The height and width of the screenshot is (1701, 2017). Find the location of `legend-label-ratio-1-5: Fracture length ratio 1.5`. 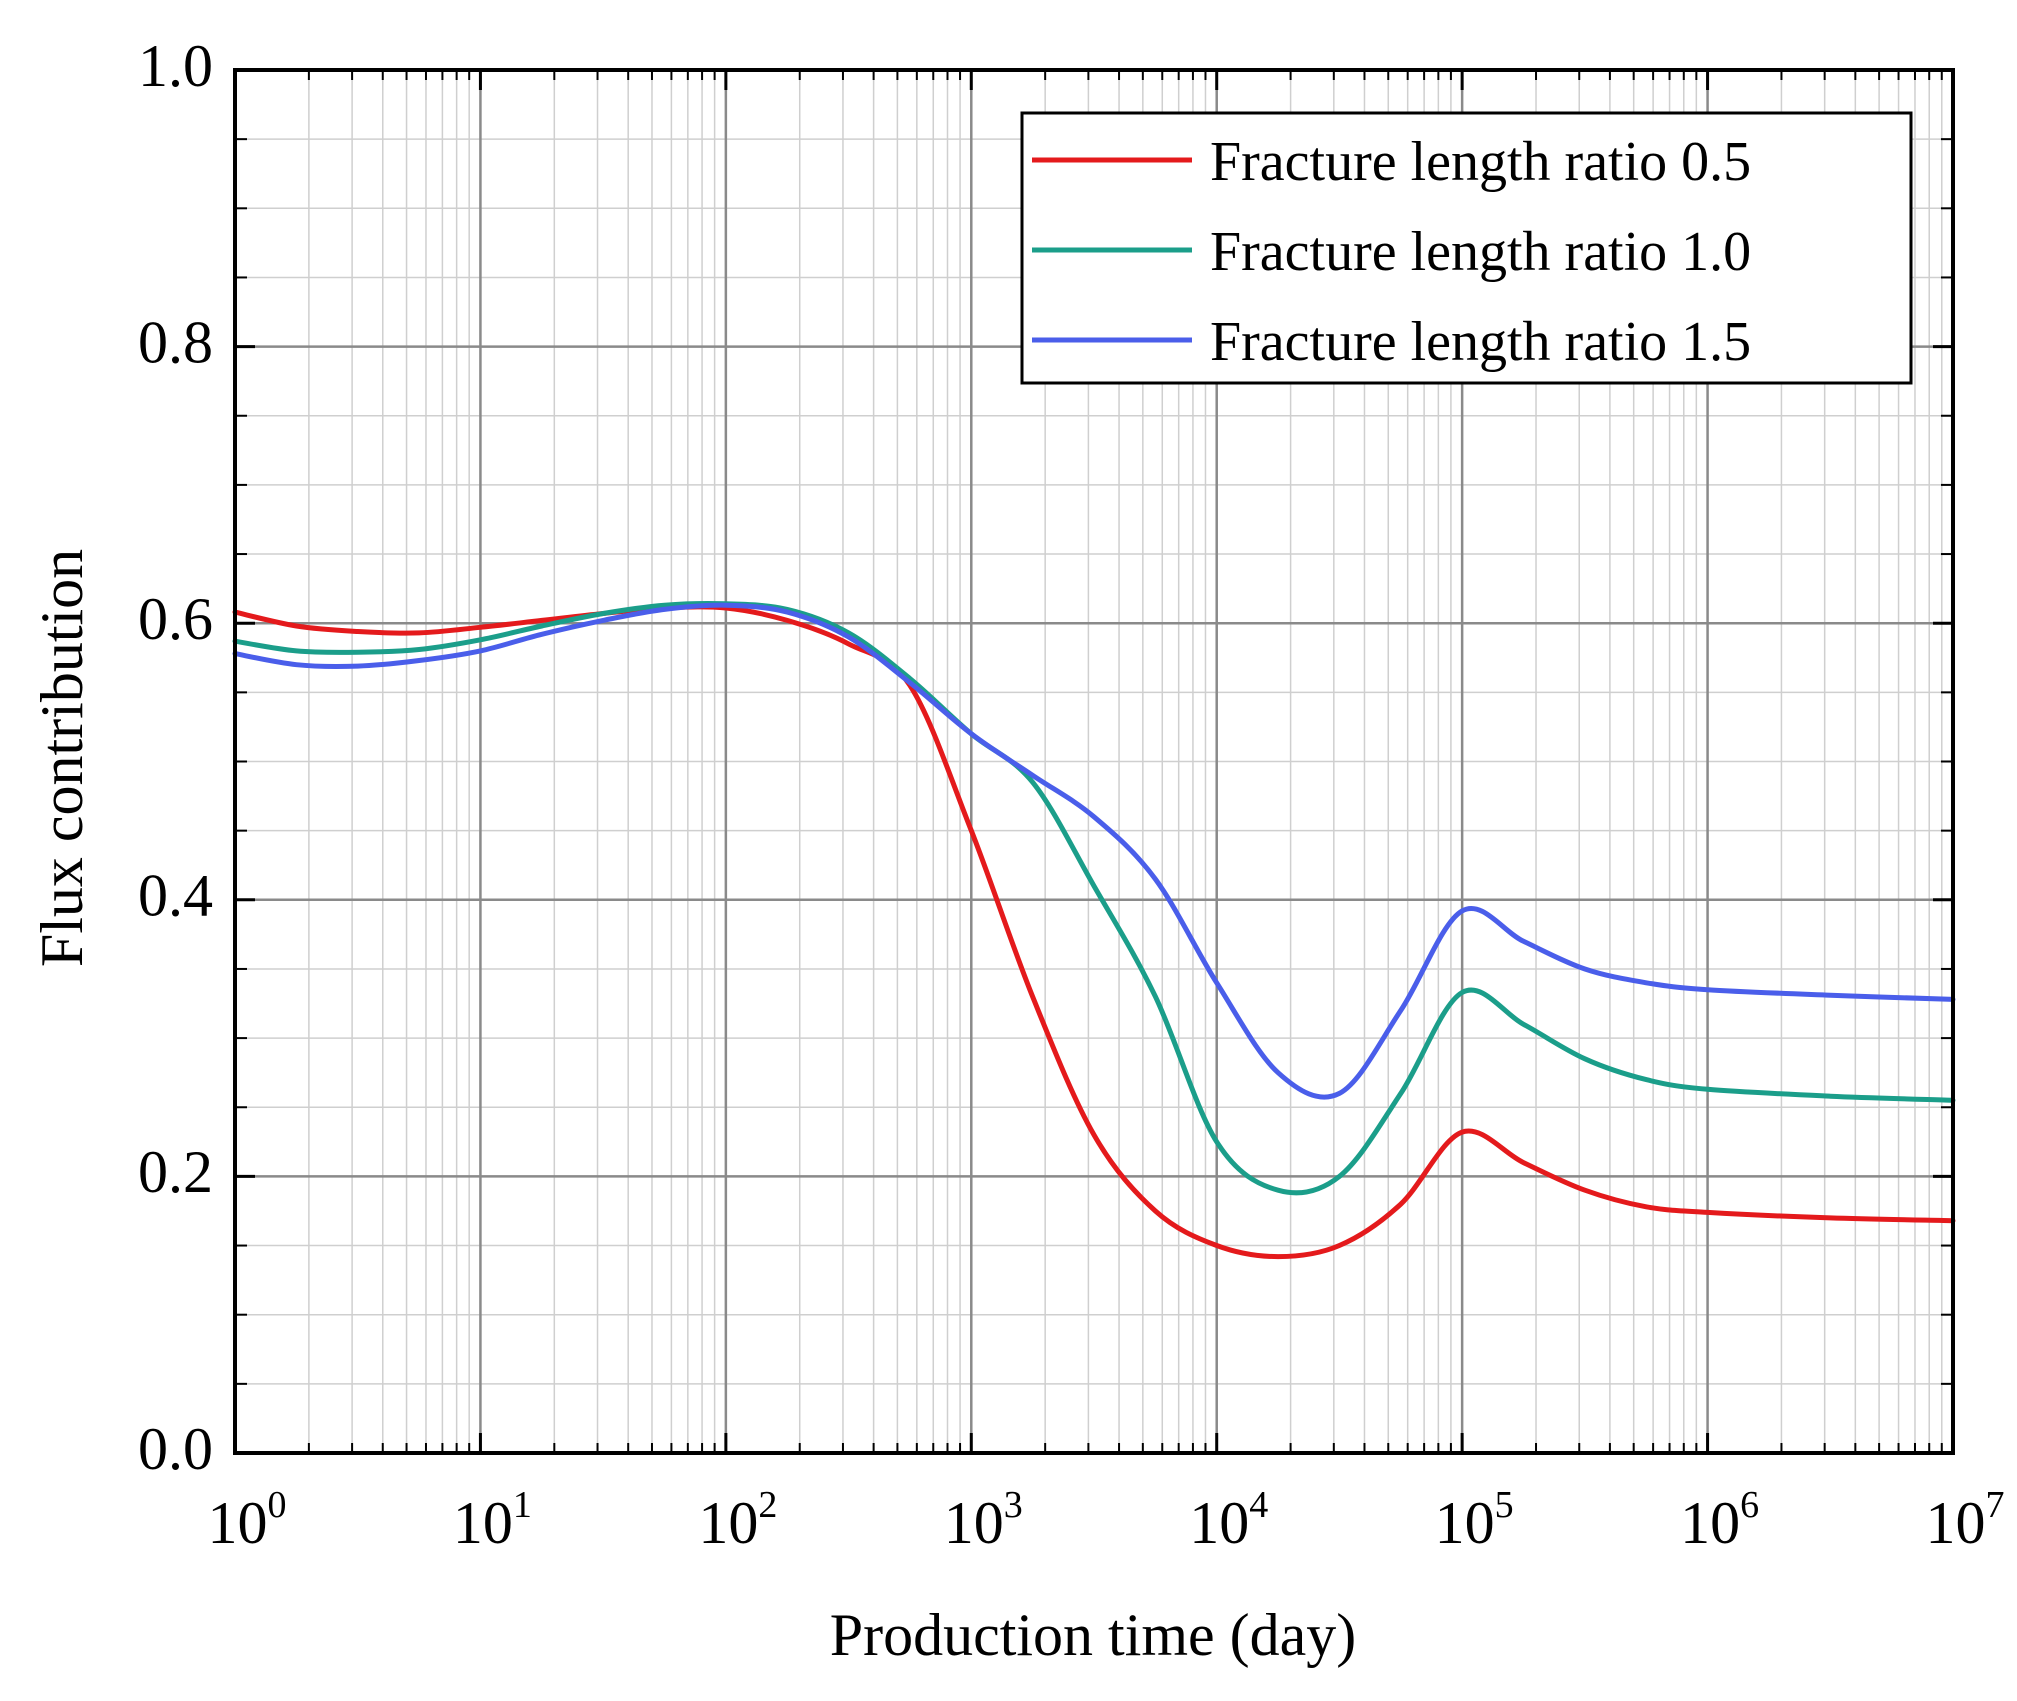

legend-label-ratio-1-5: Fracture length ratio 1.5 is located at coordinates (1480, 342).